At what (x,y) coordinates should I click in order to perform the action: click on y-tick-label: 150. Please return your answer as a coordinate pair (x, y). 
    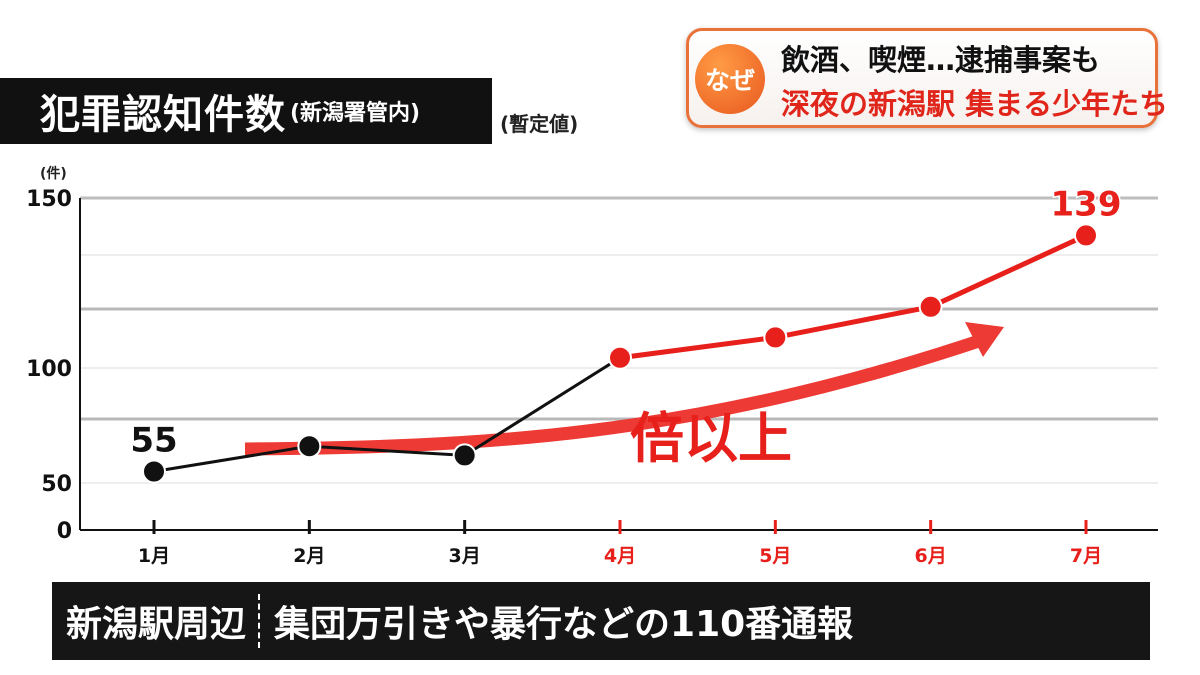
    Looking at the image, I should click on (49, 199).